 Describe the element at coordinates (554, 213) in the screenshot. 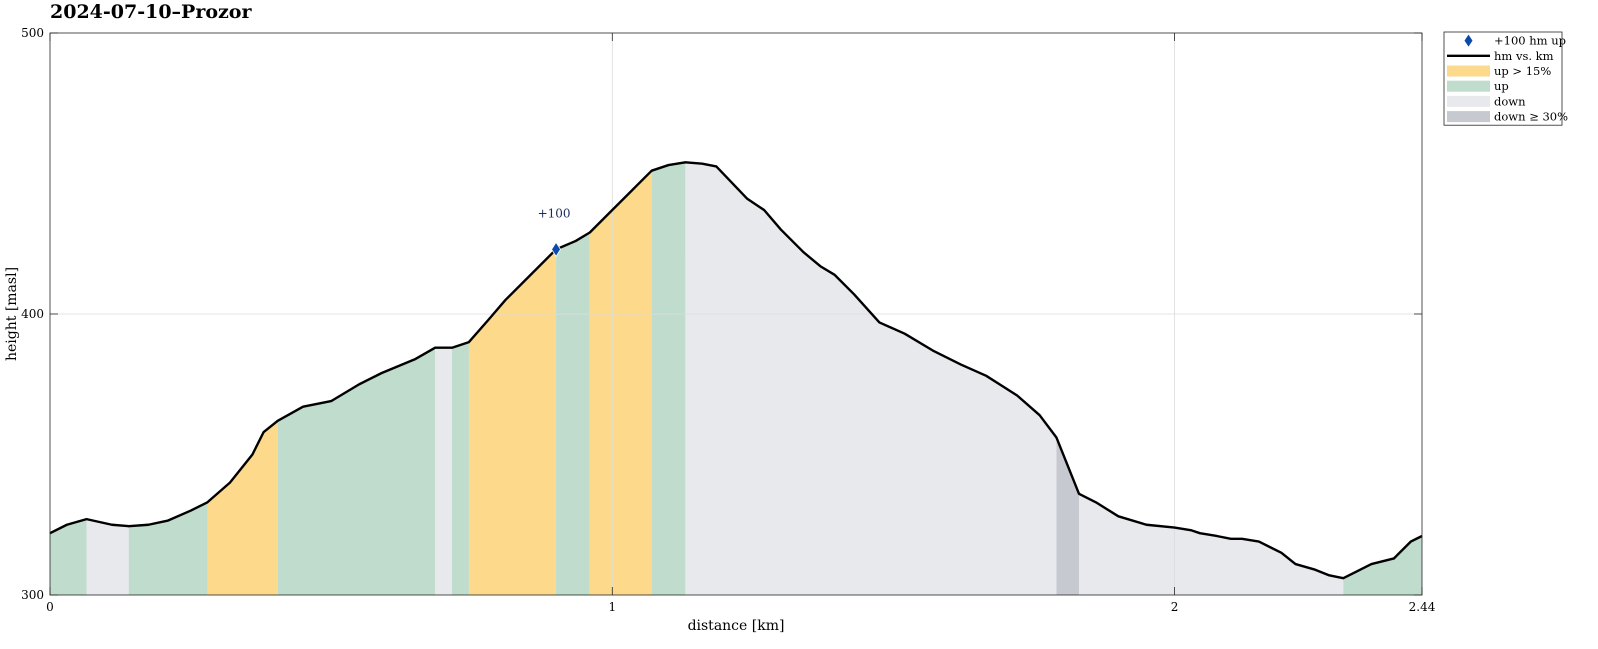

I see `marker-label-0: +100` at that location.